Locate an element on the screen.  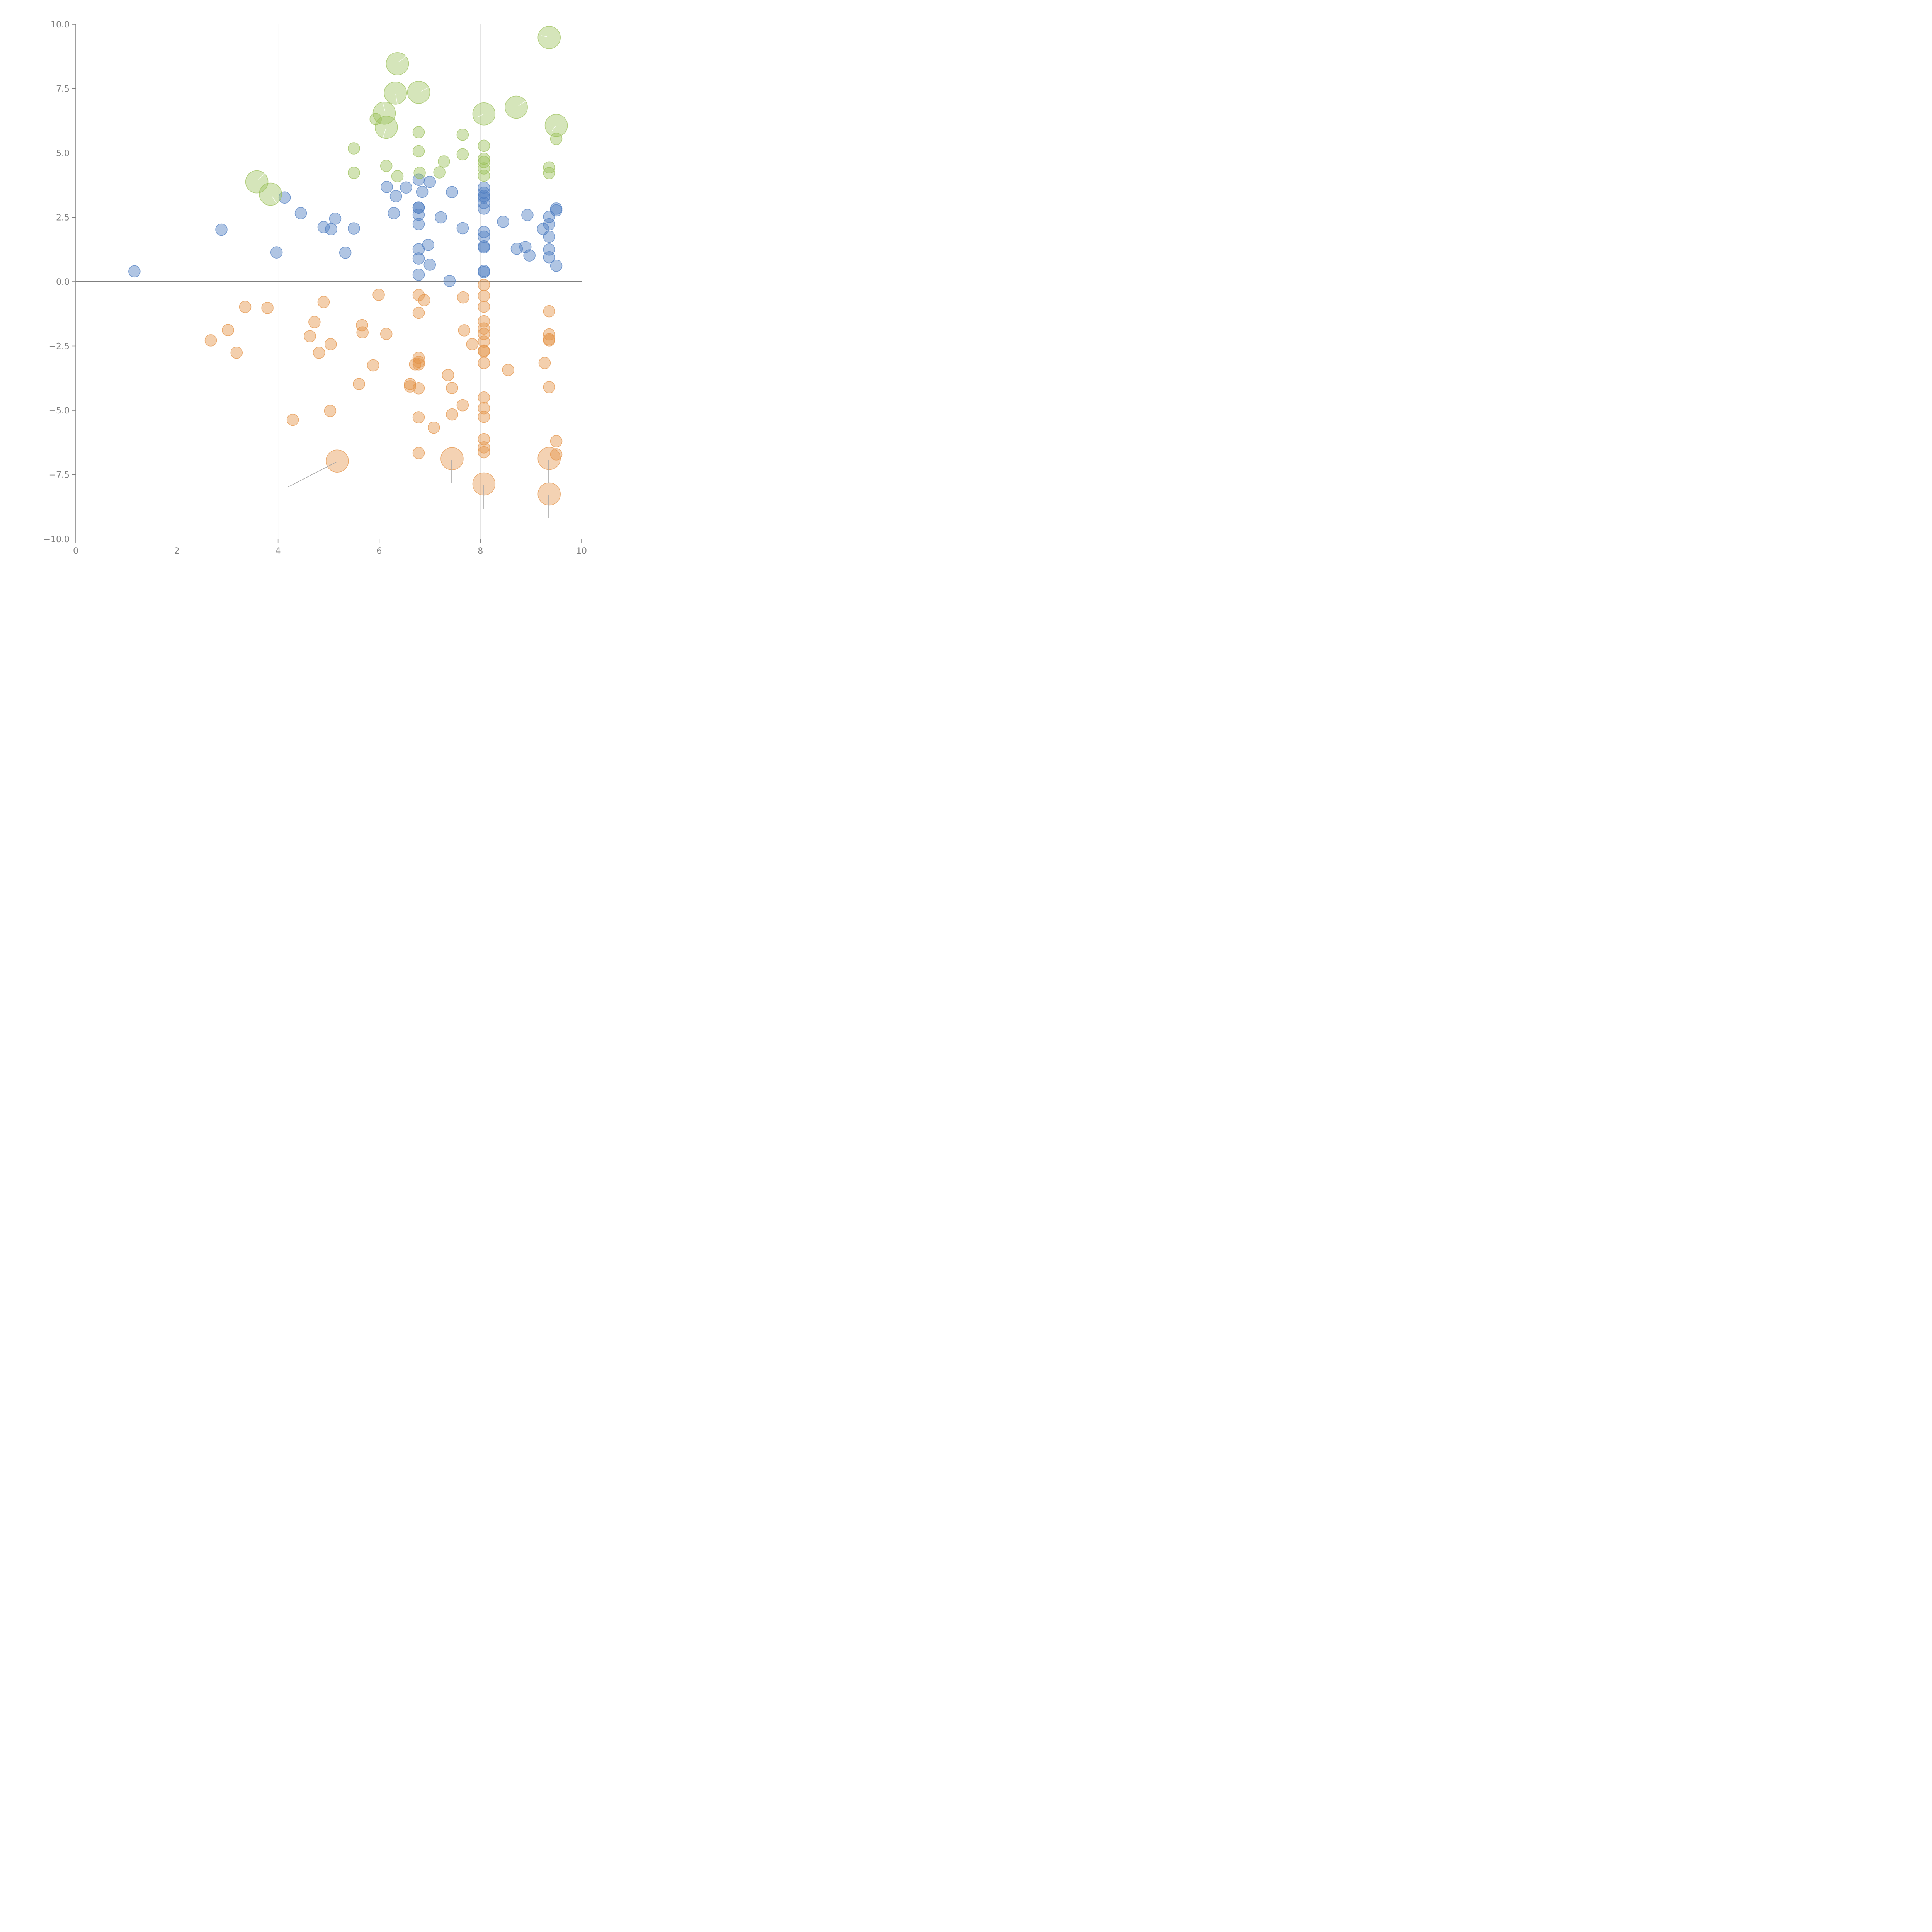
tick-labels: 0 2 4 6 8 10 10.0 7.5 5.0 2.5 0.0 −2.5 −5.0 −7.5 −10.0 is located at coordinates (316, 288).